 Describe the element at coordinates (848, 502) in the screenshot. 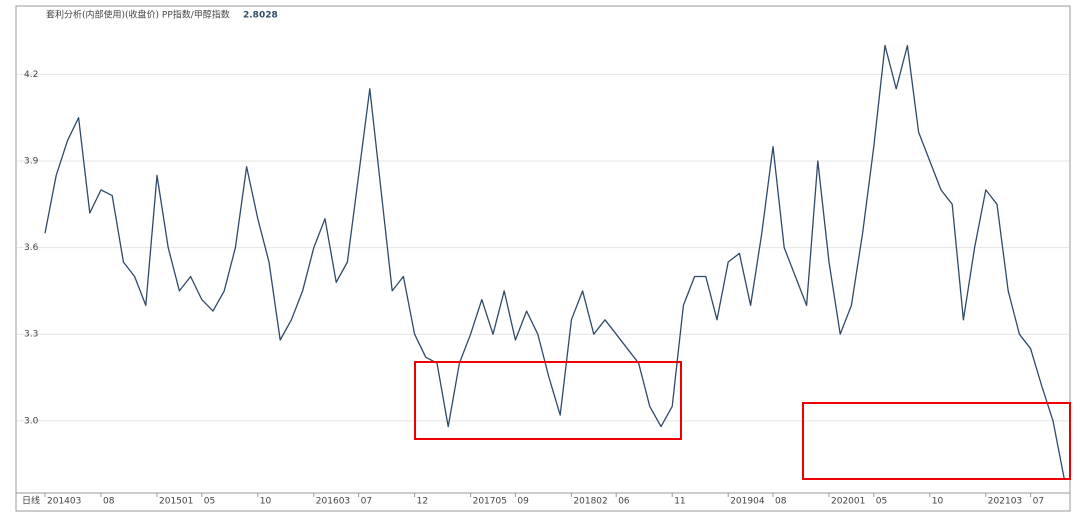

I see `x-tick-label: 202001` at that location.